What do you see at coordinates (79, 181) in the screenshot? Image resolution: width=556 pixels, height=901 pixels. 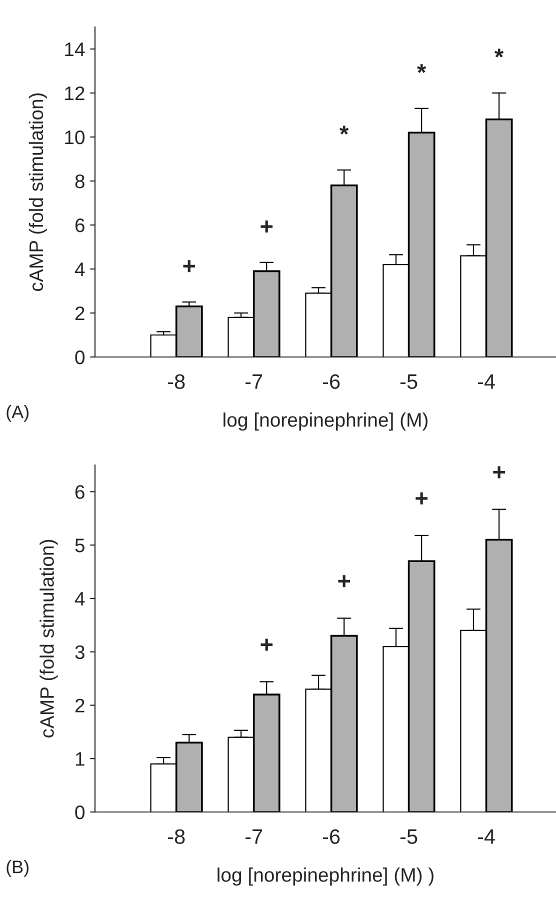 I see `y-tick-label: 8` at bounding box center [79, 181].